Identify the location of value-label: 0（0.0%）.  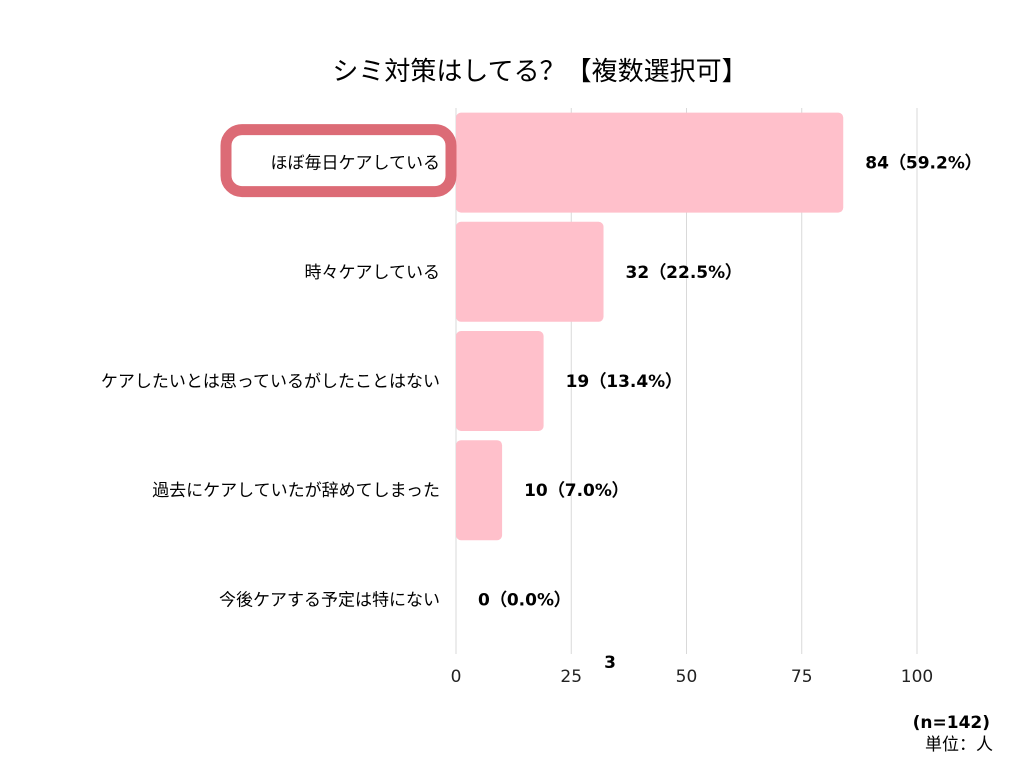
(524, 599).